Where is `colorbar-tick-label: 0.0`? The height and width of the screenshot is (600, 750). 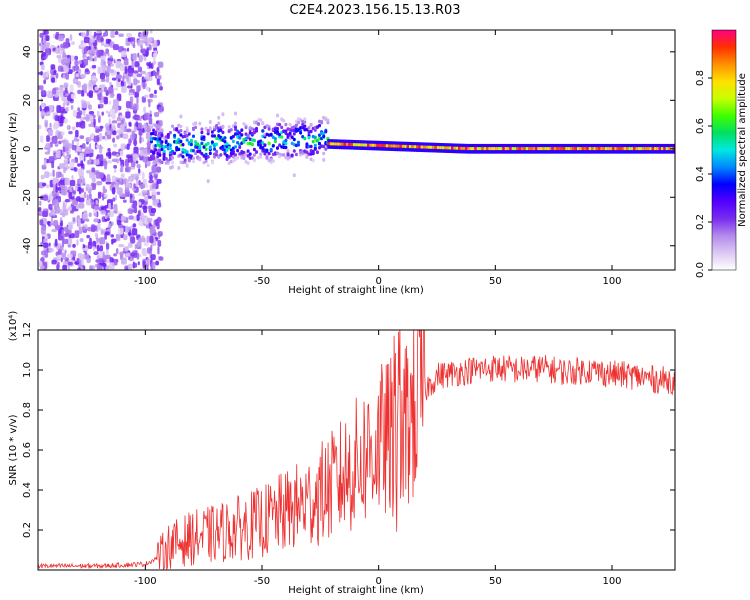 colorbar-tick-label: 0.0 is located at coordinates (700, 270).